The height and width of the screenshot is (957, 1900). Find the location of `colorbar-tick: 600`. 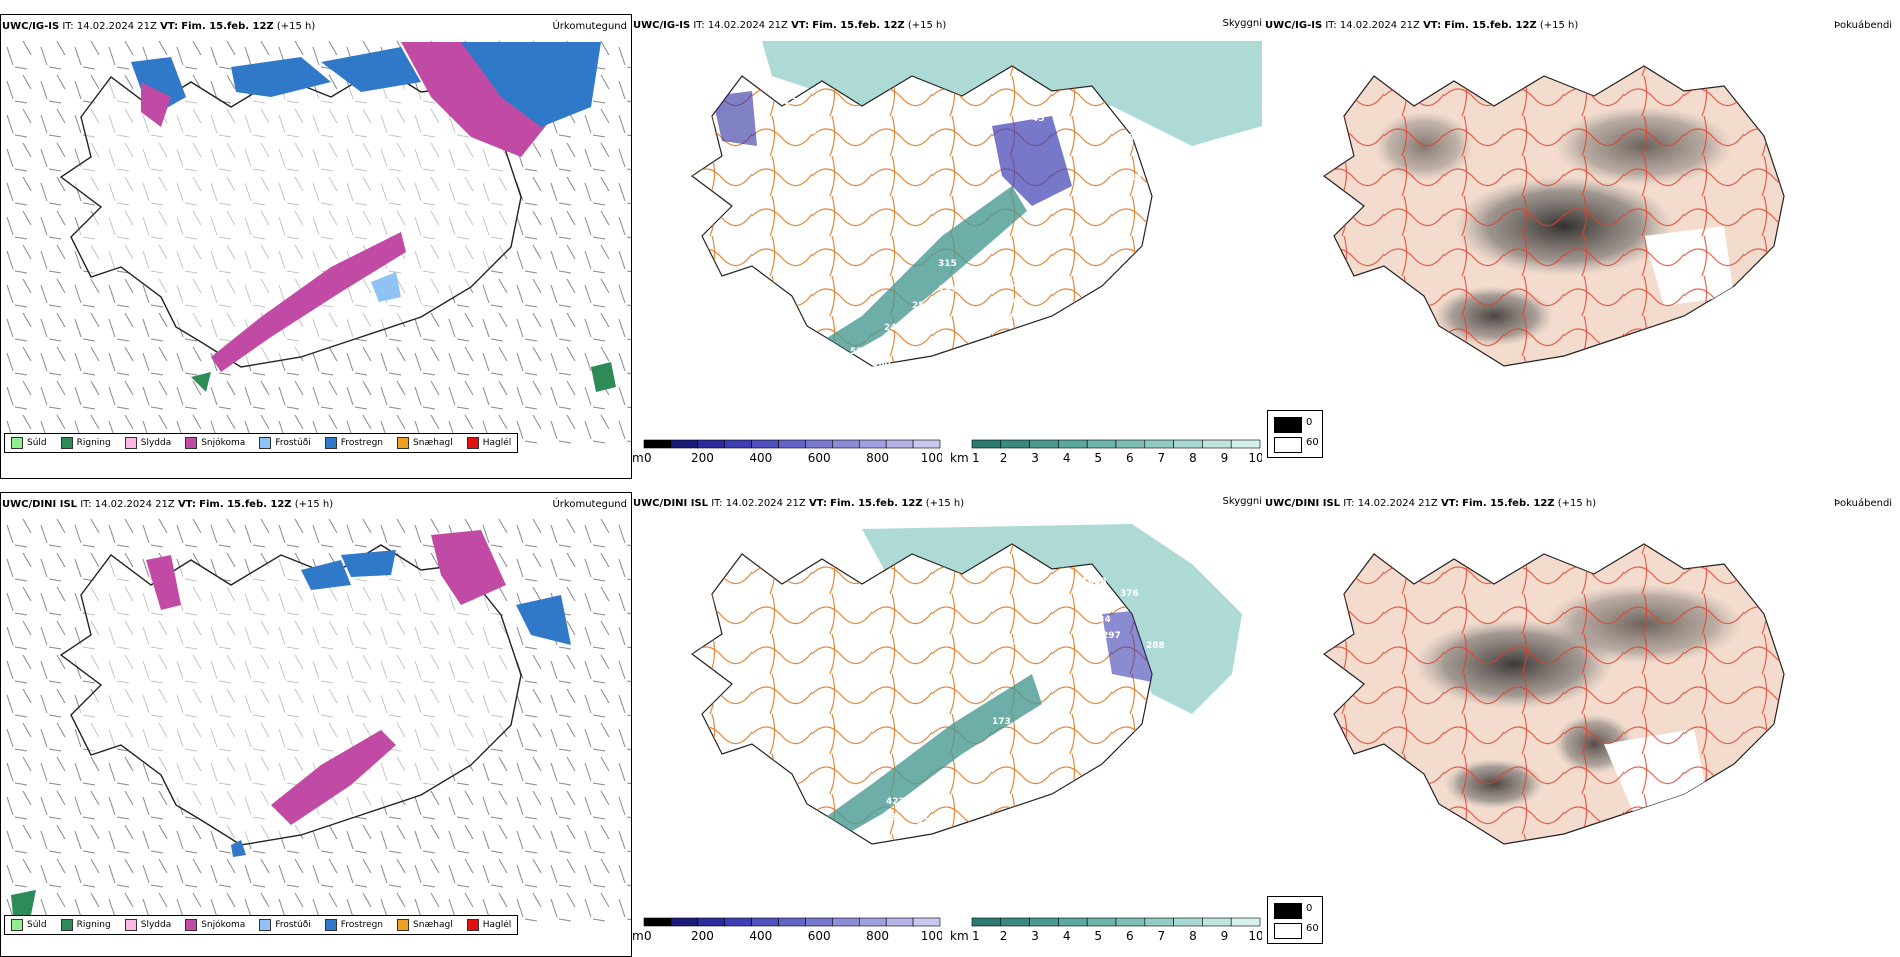

colorbar-tick: 600 is located at coordinates (819, 458).